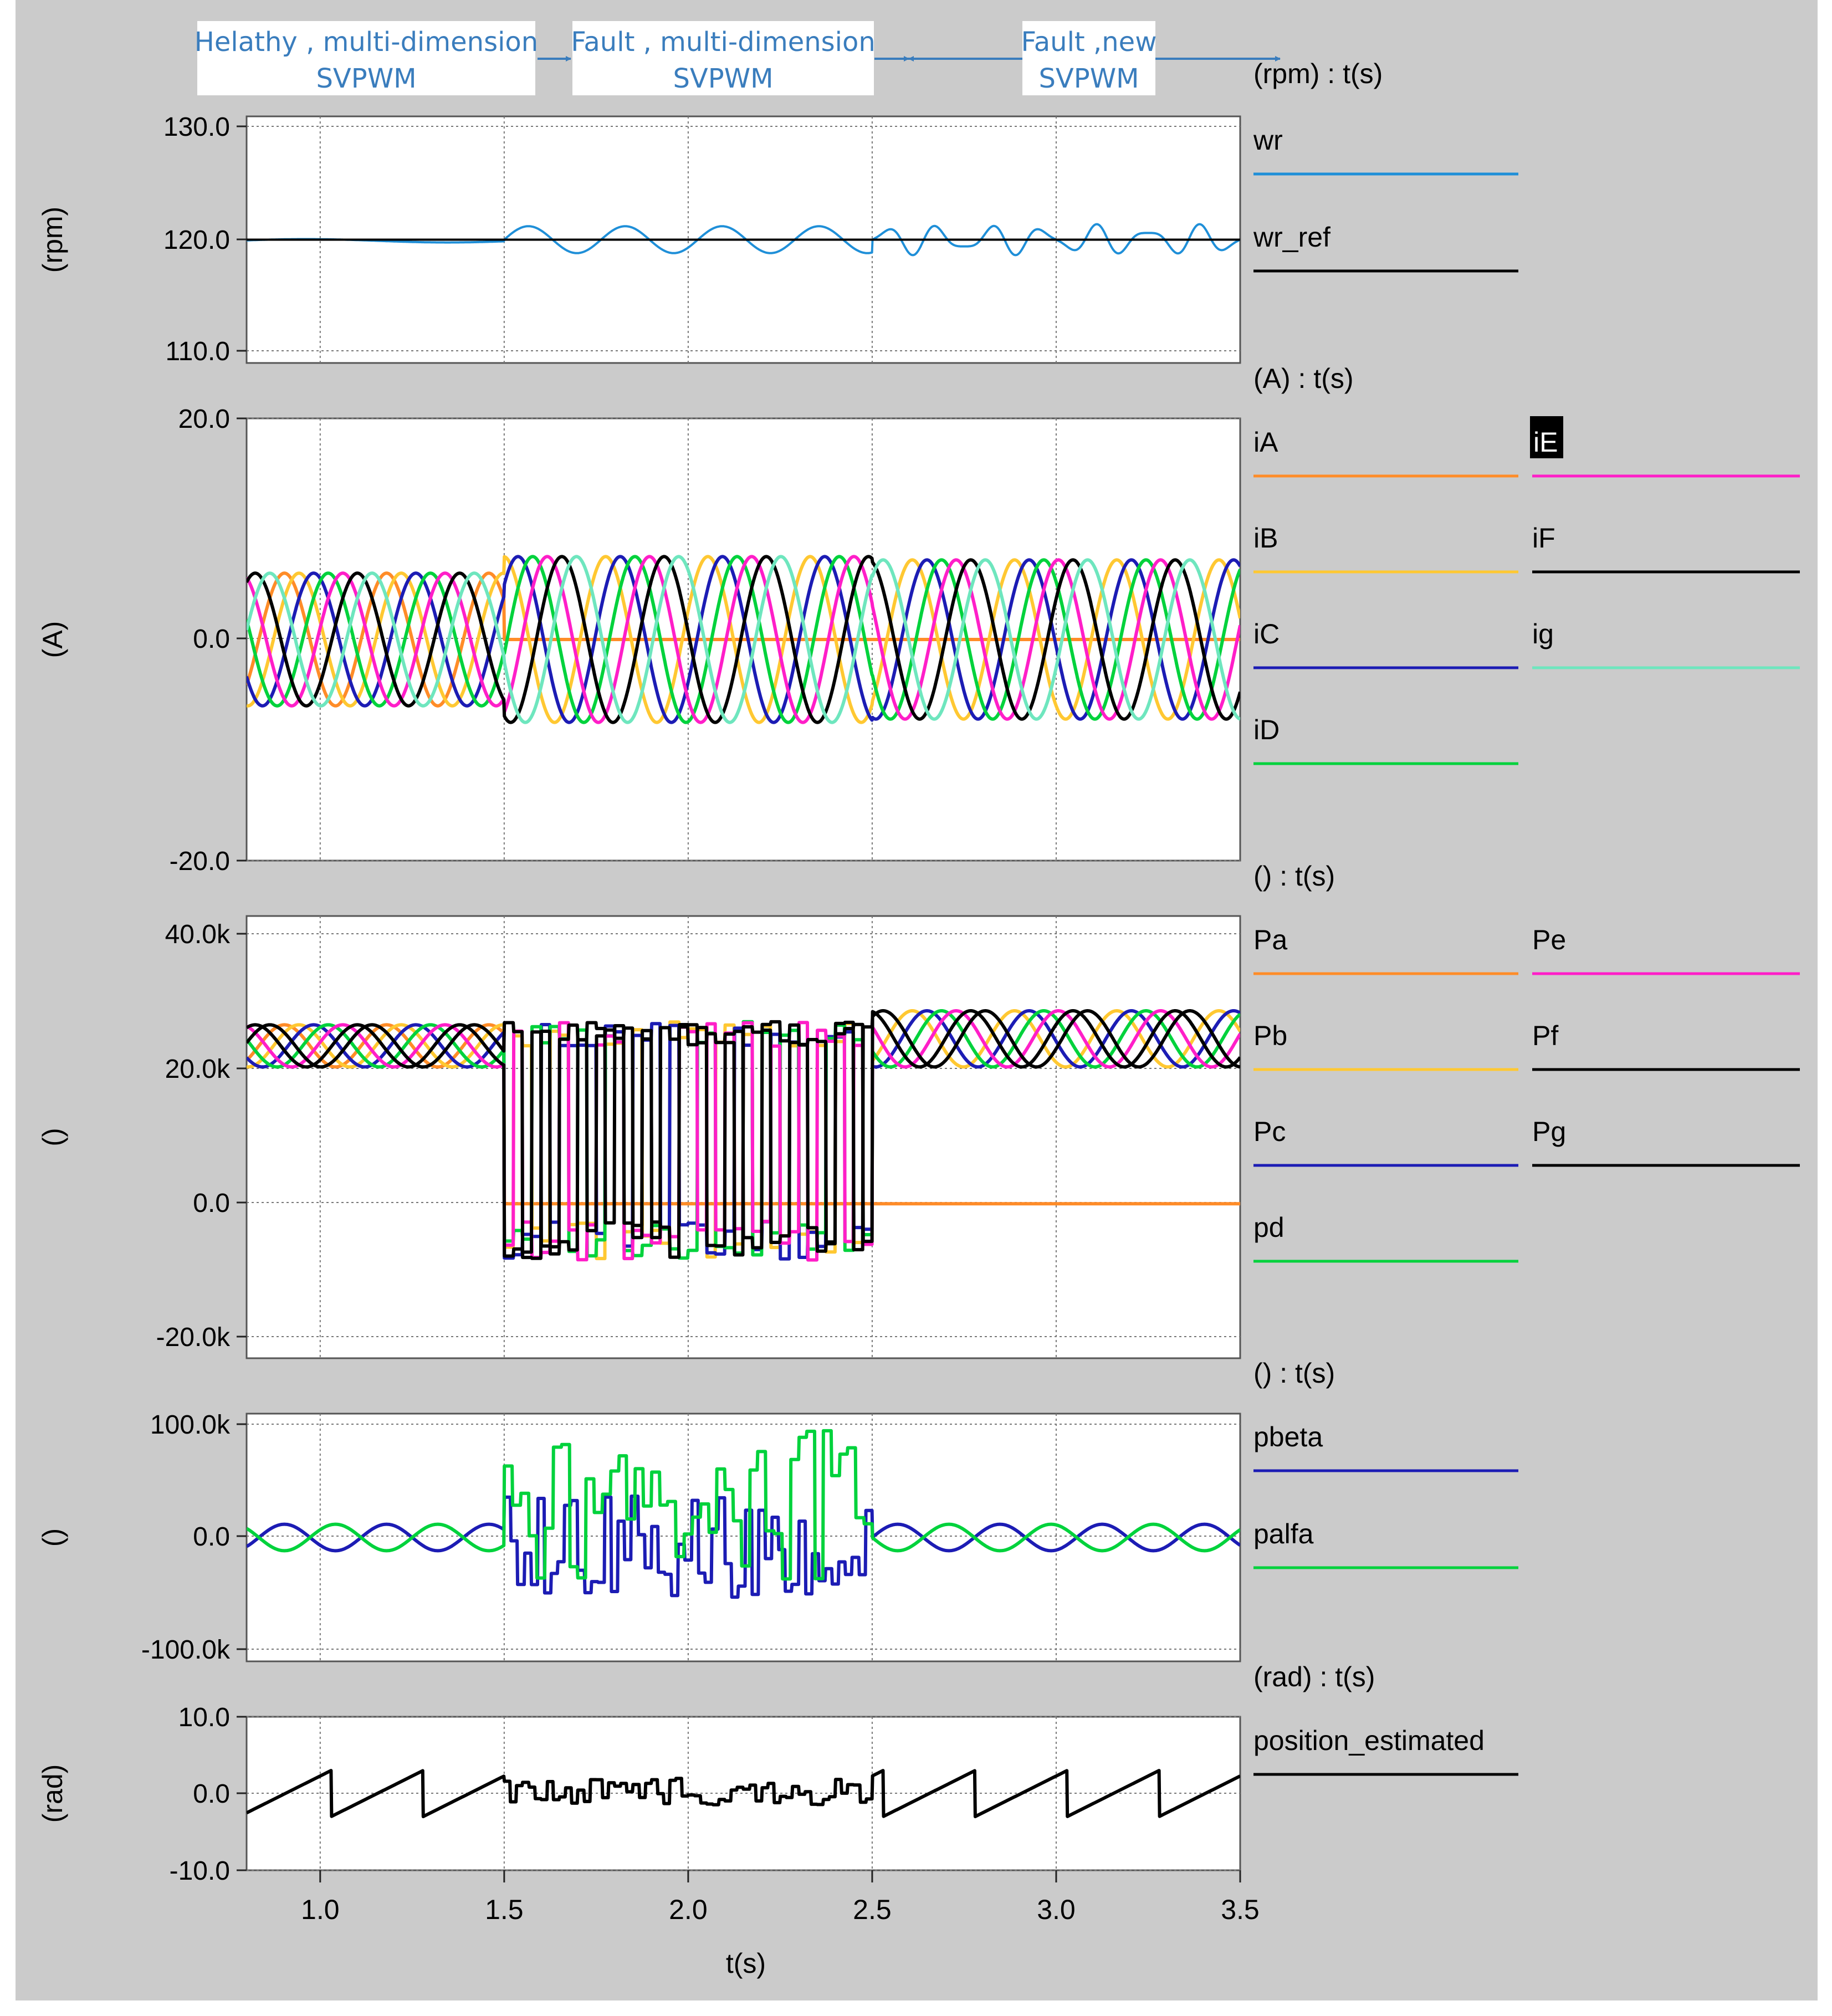  Describe the element at coordinates (1266, 442) in the screenshot. I see `legend-label: iA` at that location.